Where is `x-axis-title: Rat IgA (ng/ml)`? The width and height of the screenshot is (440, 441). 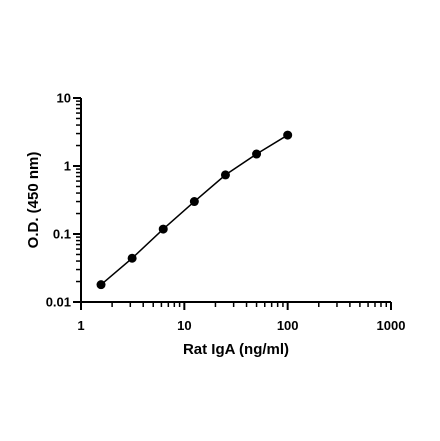 x-axis-title: Rat IgA (ng/ml) is located at coordinates (236, 349).